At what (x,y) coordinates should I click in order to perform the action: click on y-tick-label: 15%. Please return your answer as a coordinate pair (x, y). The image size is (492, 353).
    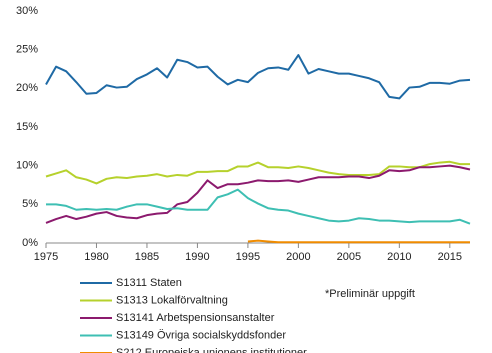
    Looking at the image, I should click on (27, 127).